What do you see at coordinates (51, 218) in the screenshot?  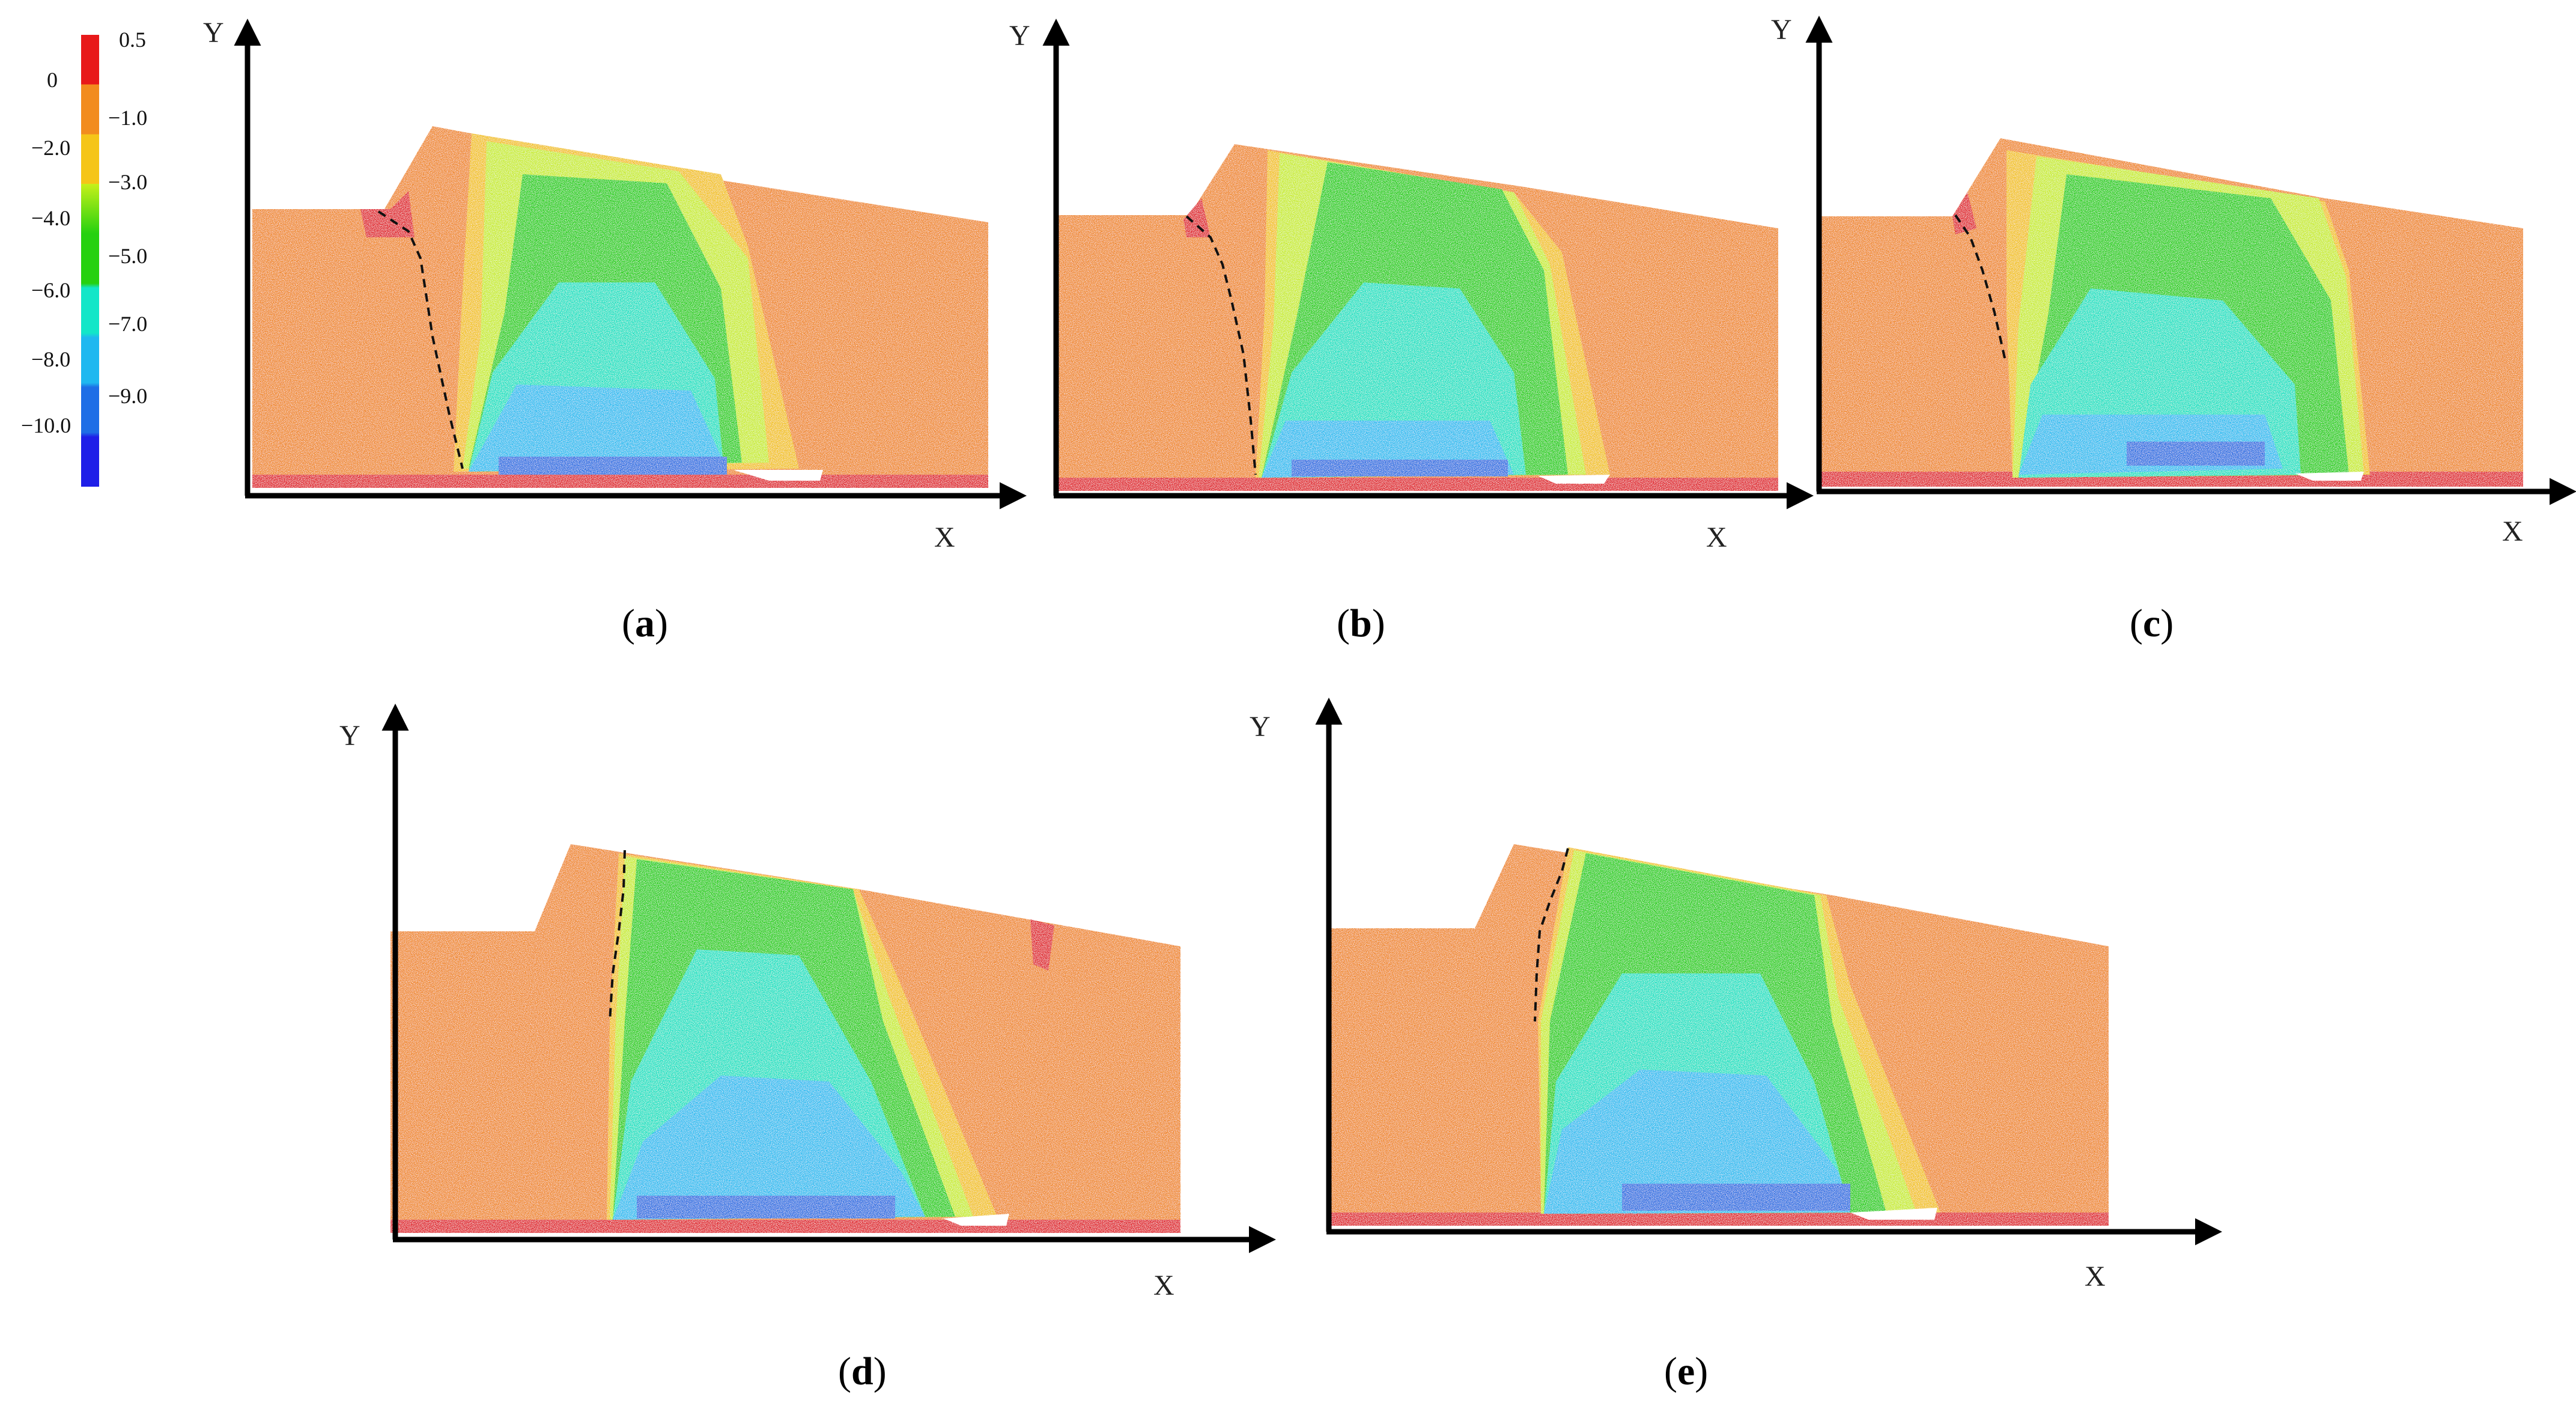 I see `colorbar-left-label: −4.0` at bounding box center [51, 218].